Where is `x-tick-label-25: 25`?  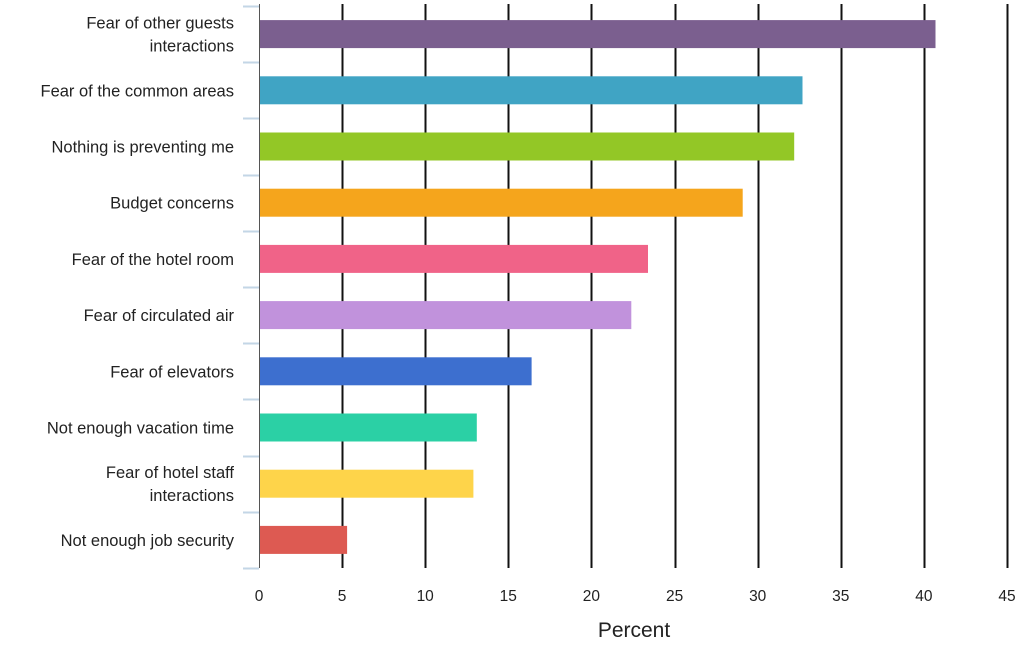 x-tick-label-25: 25 is located at coordinates (674, 596).